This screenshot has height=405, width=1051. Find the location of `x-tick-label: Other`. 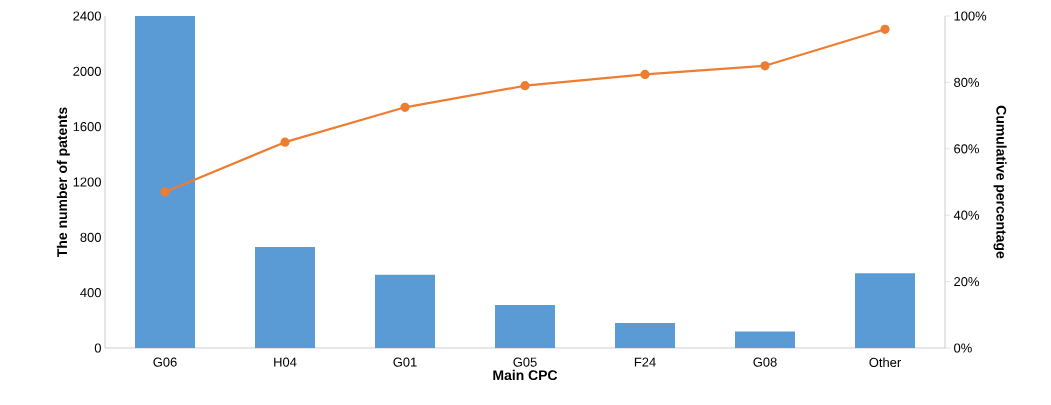

x-tick-label: Other is located at coordinates (885, 362).